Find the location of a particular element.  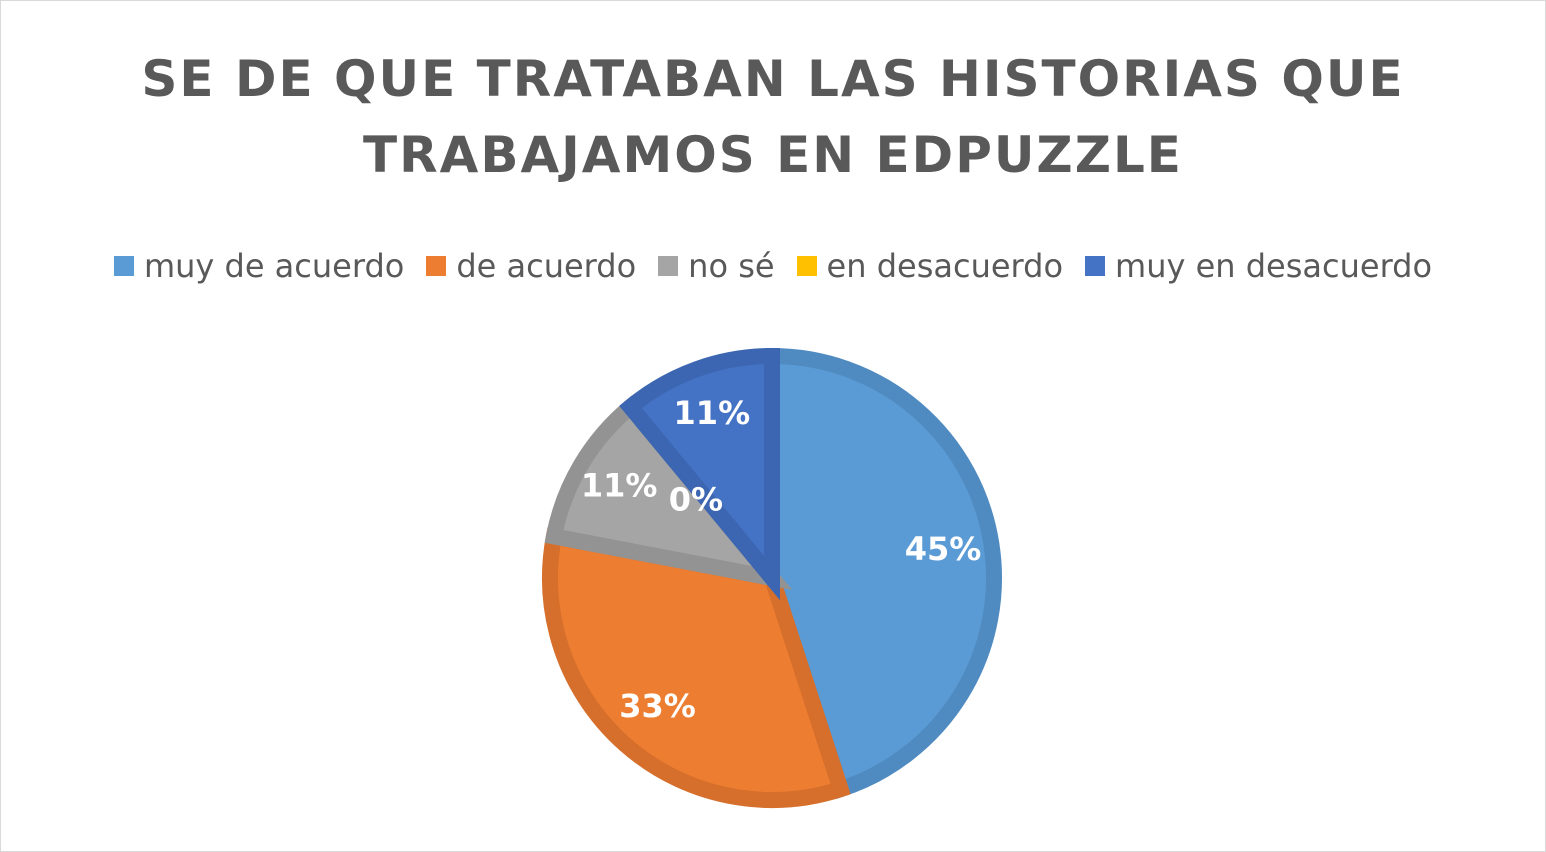

legend-item: muy de acuerdo is located at coordinates (259, 266).